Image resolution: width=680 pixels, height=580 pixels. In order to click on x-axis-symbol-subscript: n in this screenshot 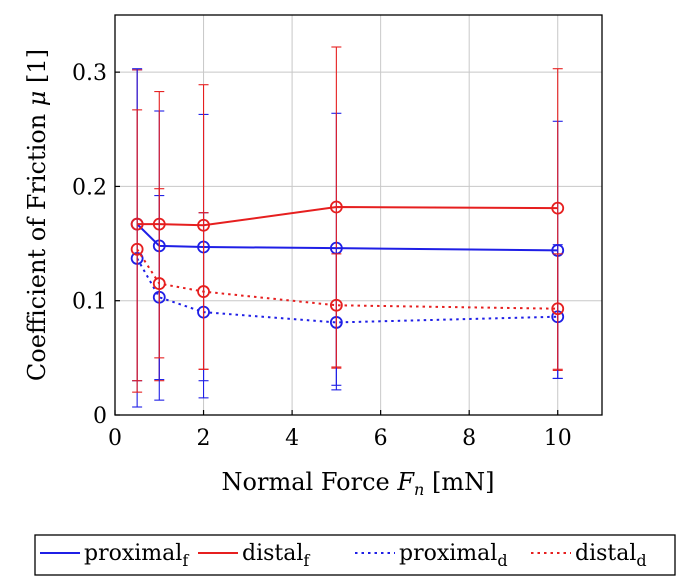, I will do `click(419, 489)`.